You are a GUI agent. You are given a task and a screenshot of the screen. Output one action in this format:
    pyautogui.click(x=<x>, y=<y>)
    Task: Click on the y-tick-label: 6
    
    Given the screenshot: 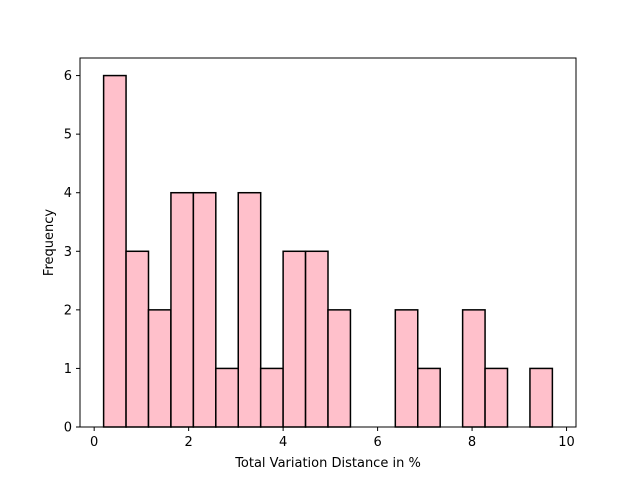 What is the action you would take?
    pyautogui.click(x=68, y=76)
    